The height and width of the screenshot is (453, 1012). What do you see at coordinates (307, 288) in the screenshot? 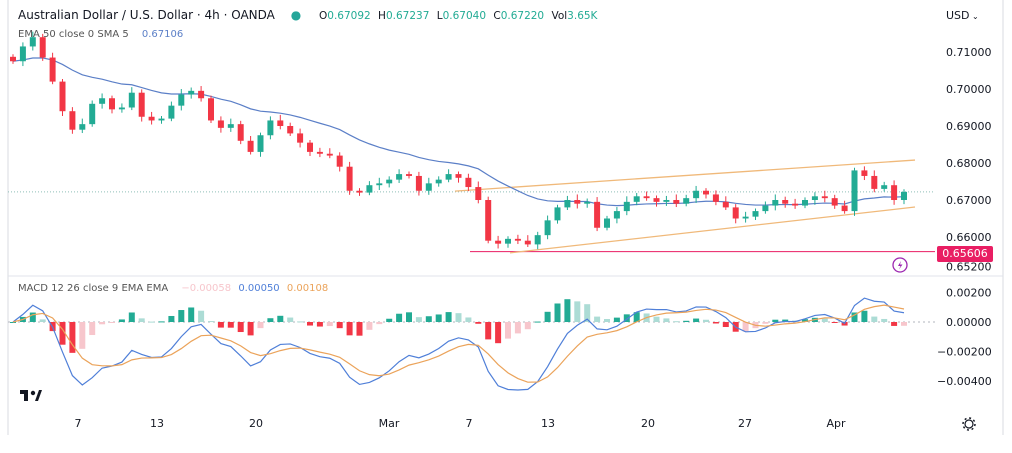
I see `macd-signal-value: 0.00108` at bounding box center [307, 288].